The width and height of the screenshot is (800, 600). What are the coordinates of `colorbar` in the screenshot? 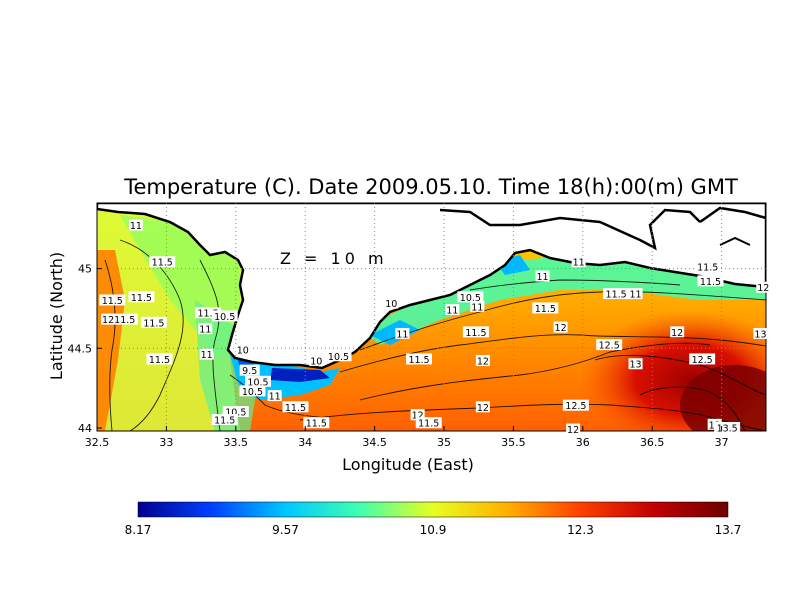 It's located at (433, 509).